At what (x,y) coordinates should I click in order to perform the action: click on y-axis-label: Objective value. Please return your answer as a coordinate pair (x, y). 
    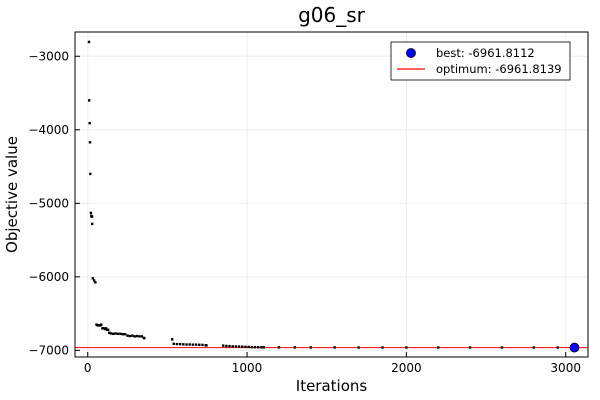
    Looking at the image, I should click on (12, 194).